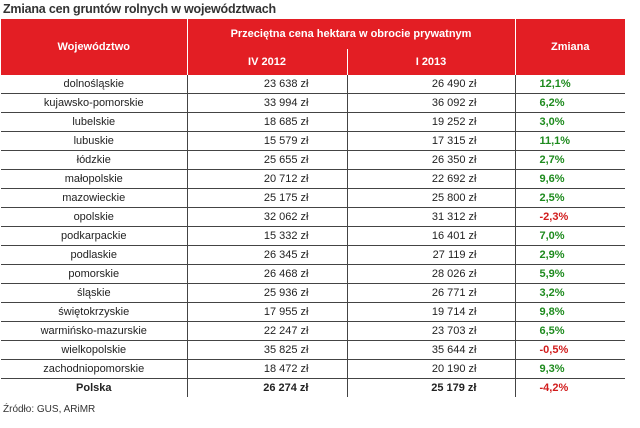  I want to click on cell-price-period-1: 35 825 zł, so click(267, 350).